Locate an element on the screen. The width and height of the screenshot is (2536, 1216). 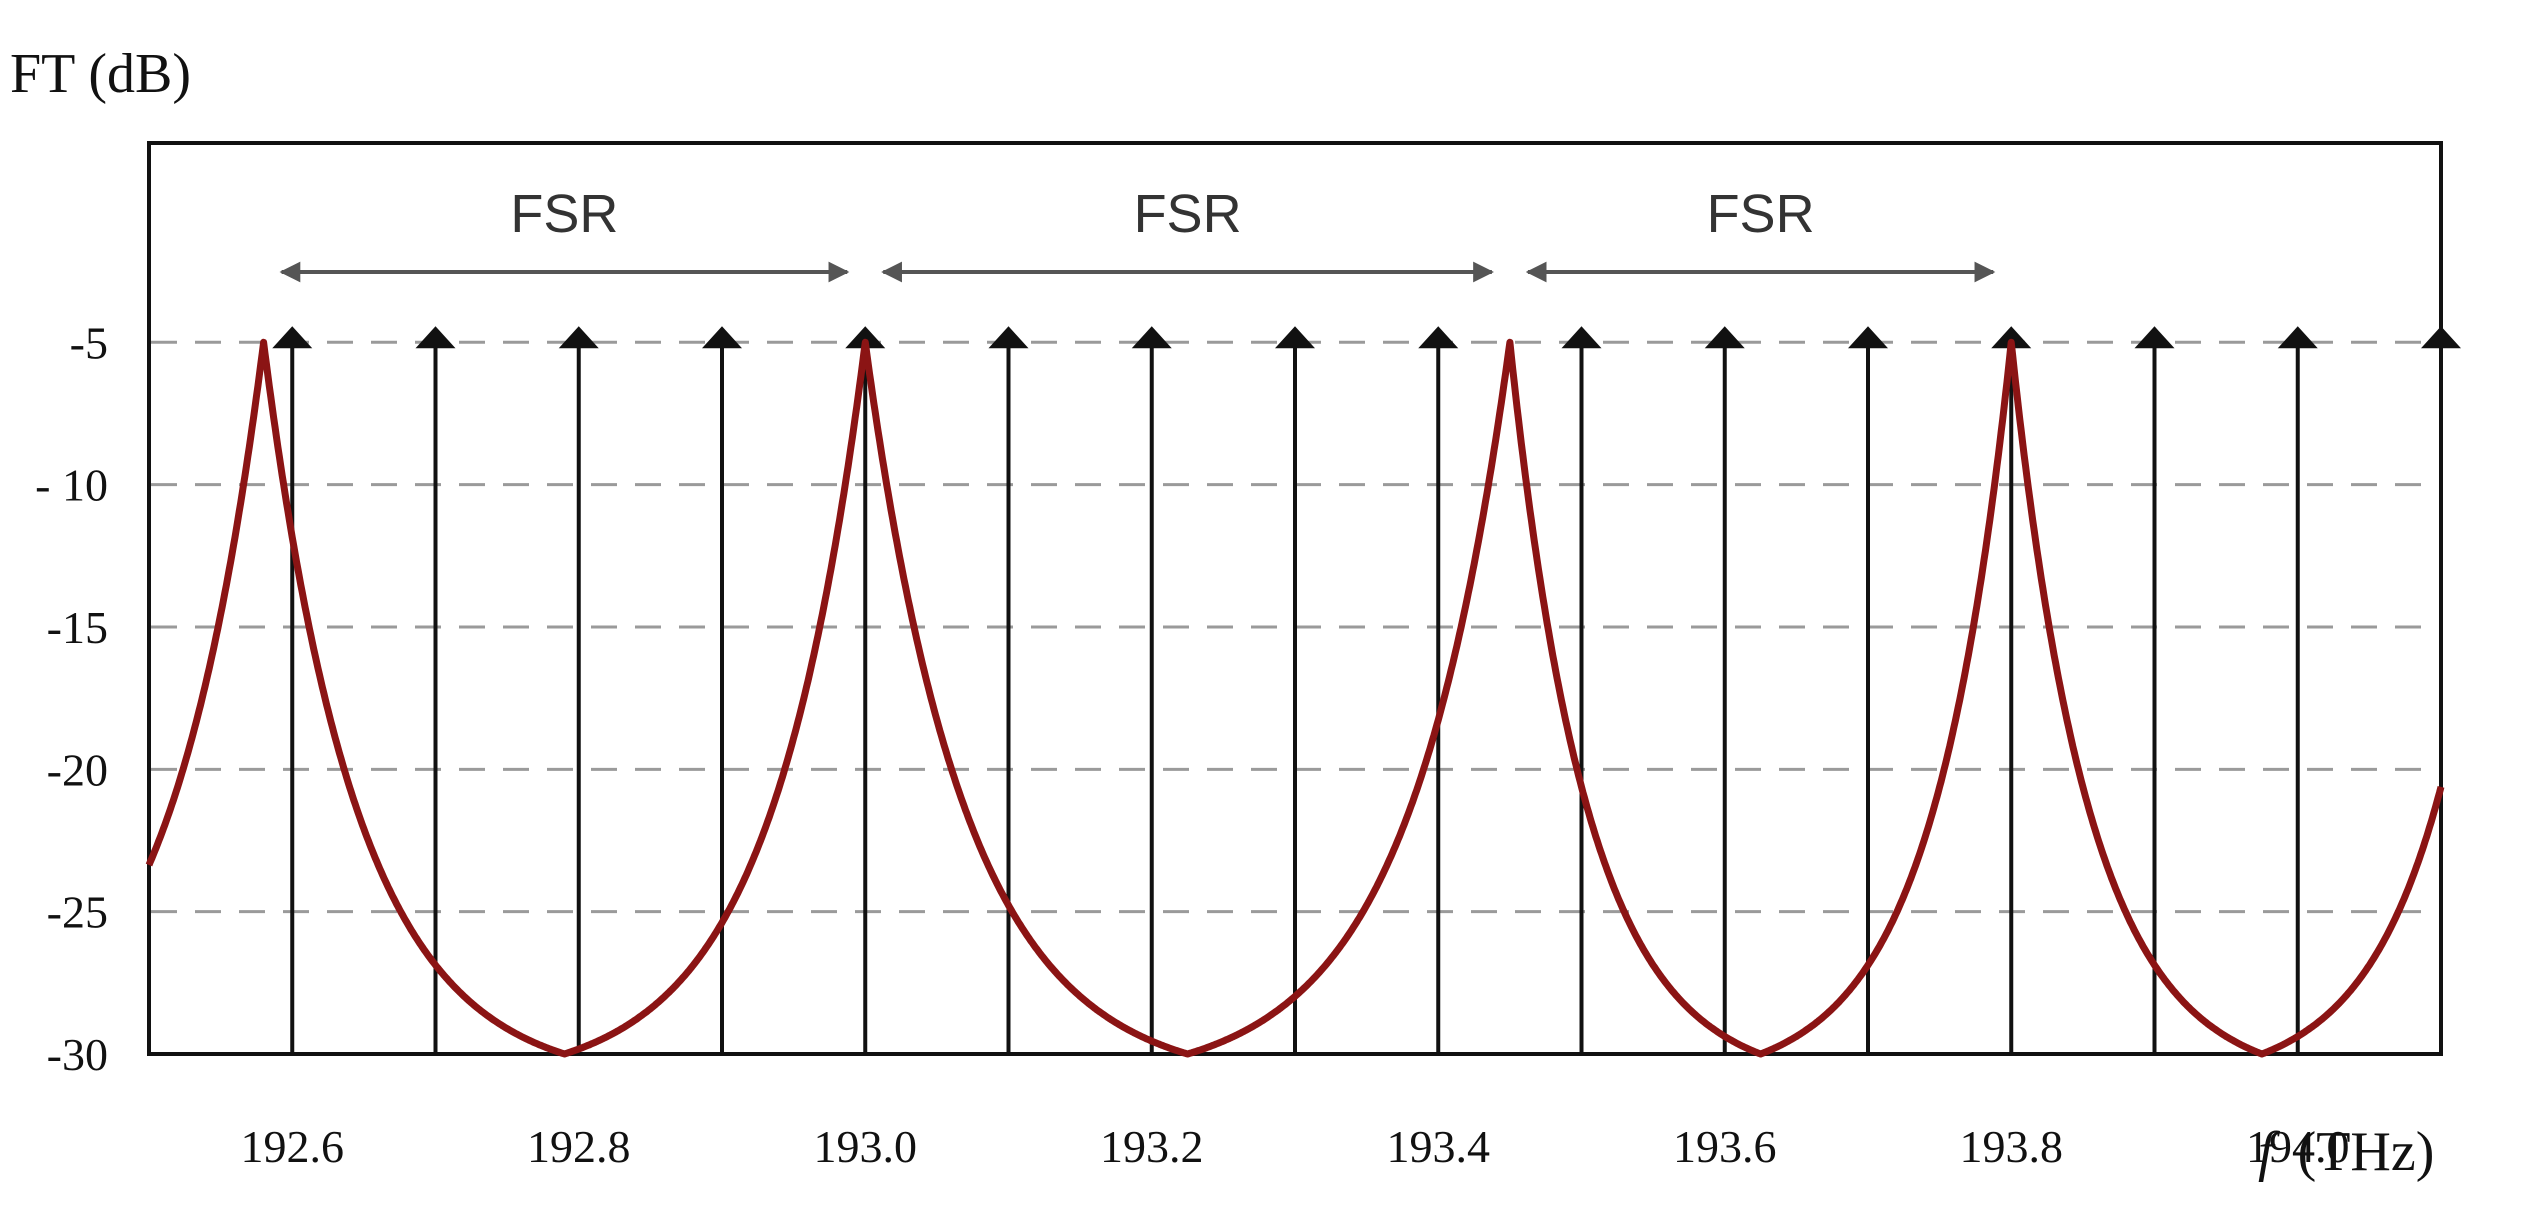
x-tick-label: 193.2 is located at coordinates (1152, 1146).